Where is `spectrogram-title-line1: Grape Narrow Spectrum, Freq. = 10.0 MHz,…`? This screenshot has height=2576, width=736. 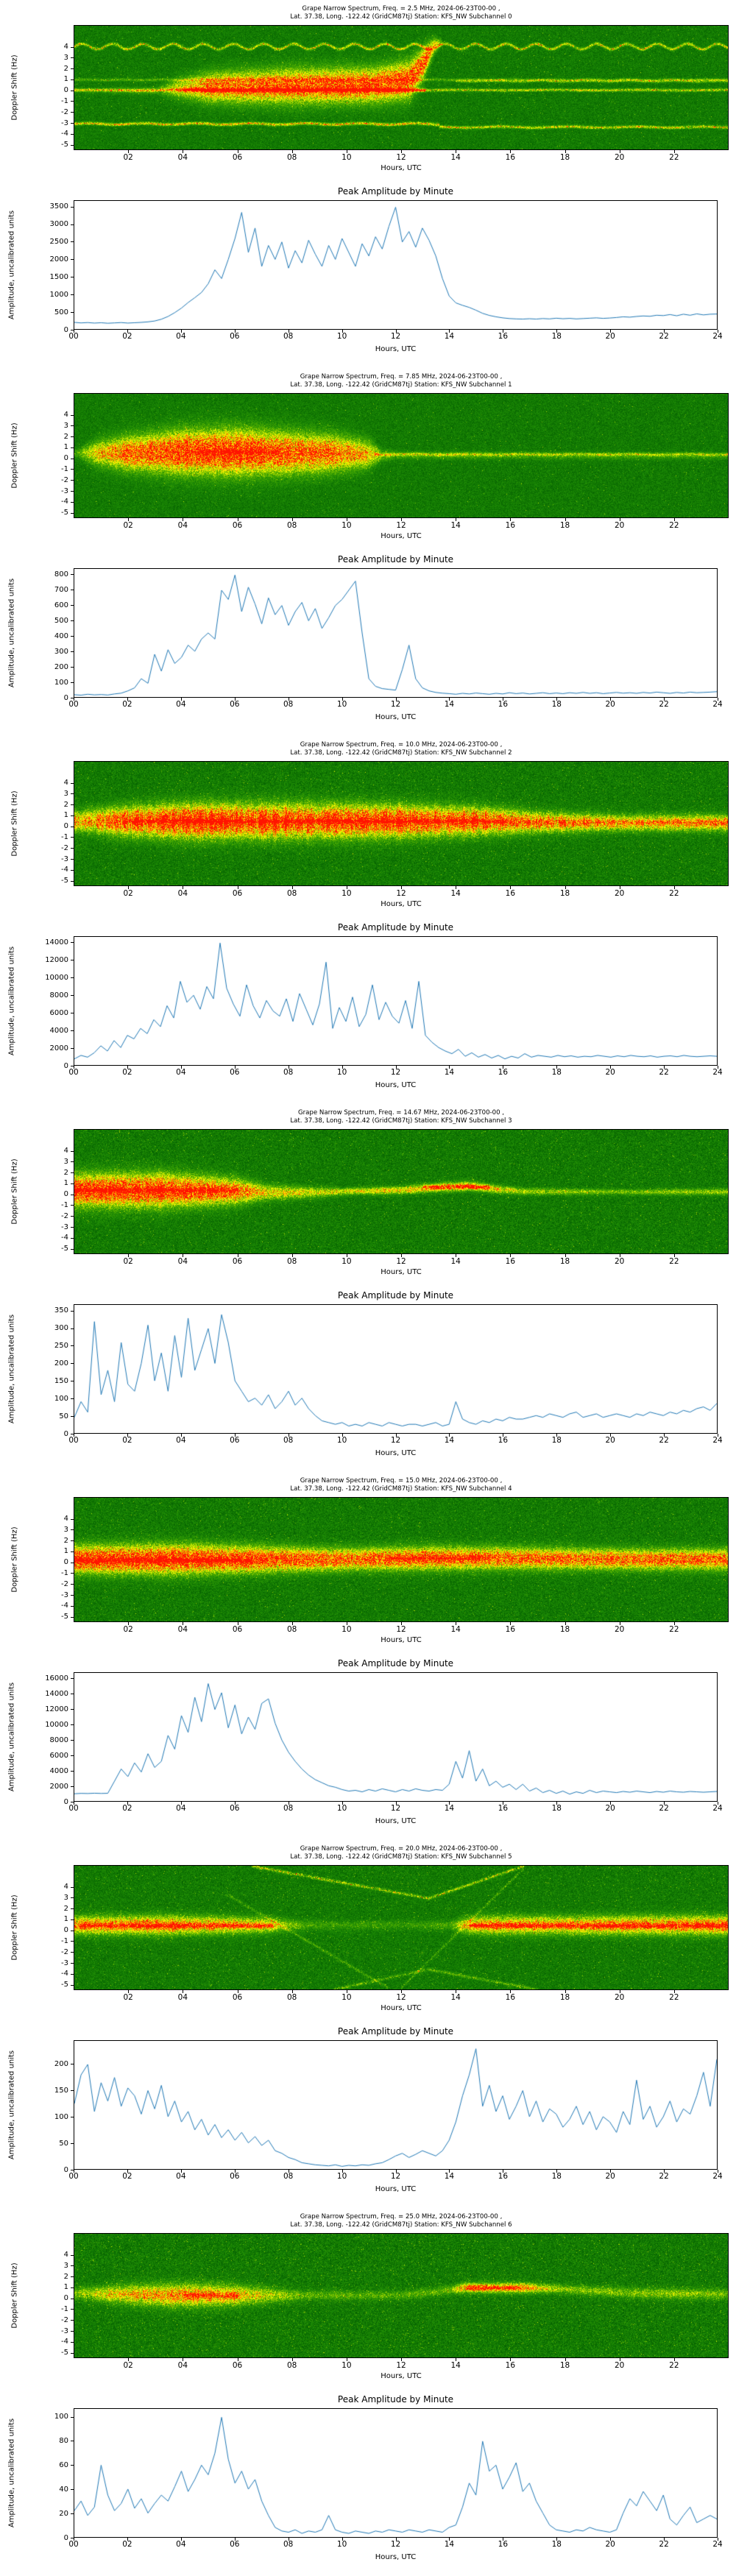
spectrogram-title-line1: Grape Narrow Spectrum, Freq. = 10.0 MHz,… is located at coordinates (401, 745).